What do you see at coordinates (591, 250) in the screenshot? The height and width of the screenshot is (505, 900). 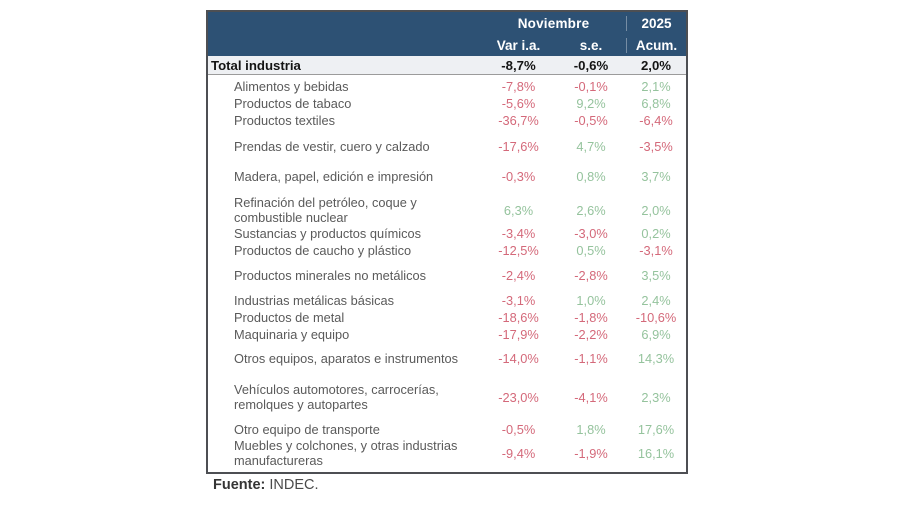 I see `se-value: 0,5%` at bounding box center [591, 250].